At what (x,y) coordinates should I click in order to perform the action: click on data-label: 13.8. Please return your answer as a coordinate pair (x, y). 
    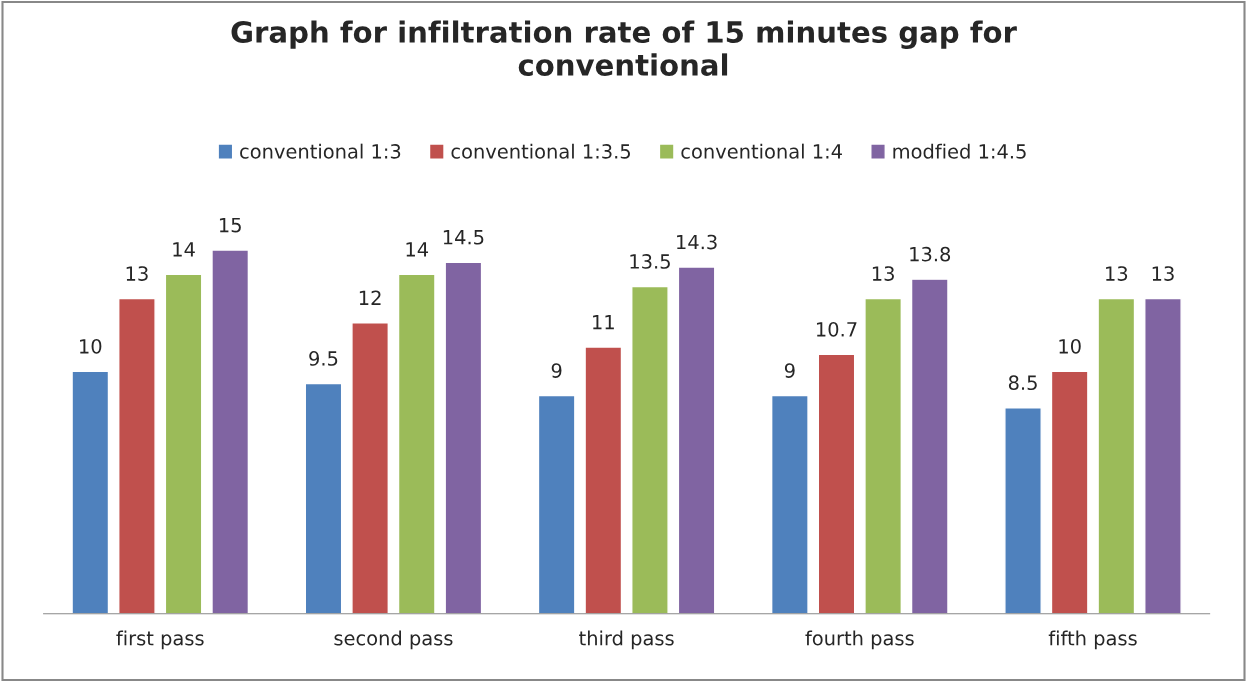
    Looking at the image, I should click on (930, 254).